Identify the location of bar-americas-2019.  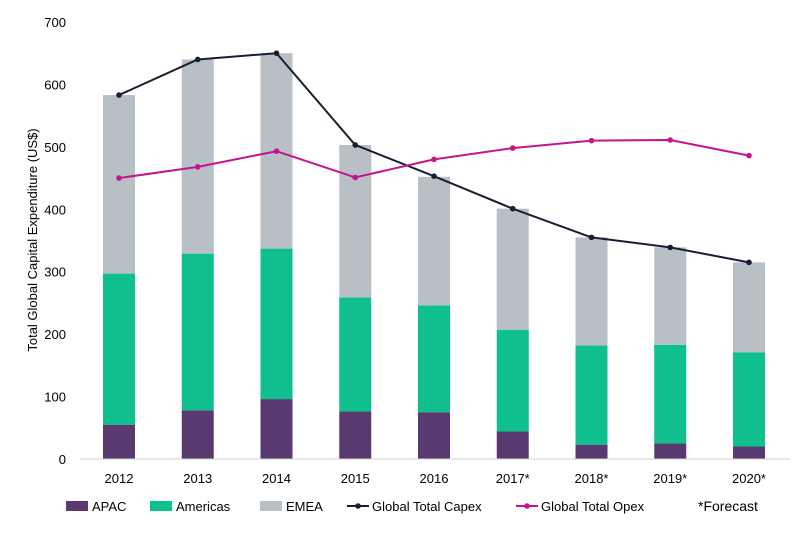
(670, 394).